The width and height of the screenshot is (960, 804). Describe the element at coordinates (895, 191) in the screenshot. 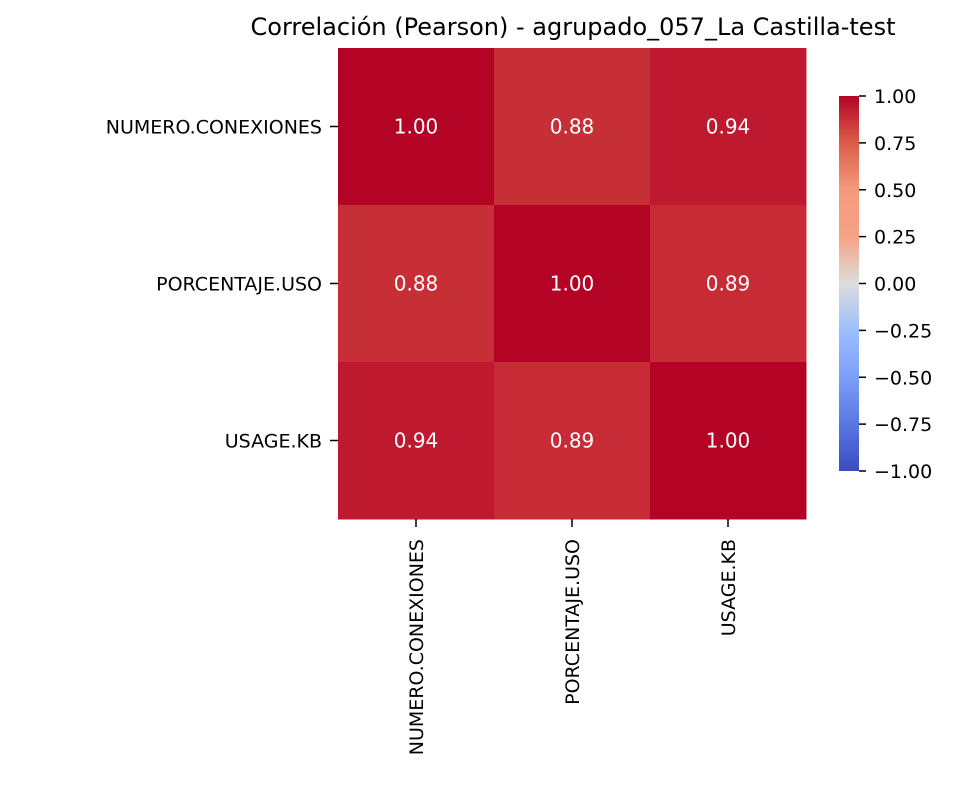

I see `colorbar-tick-label: 0.50` at that location.